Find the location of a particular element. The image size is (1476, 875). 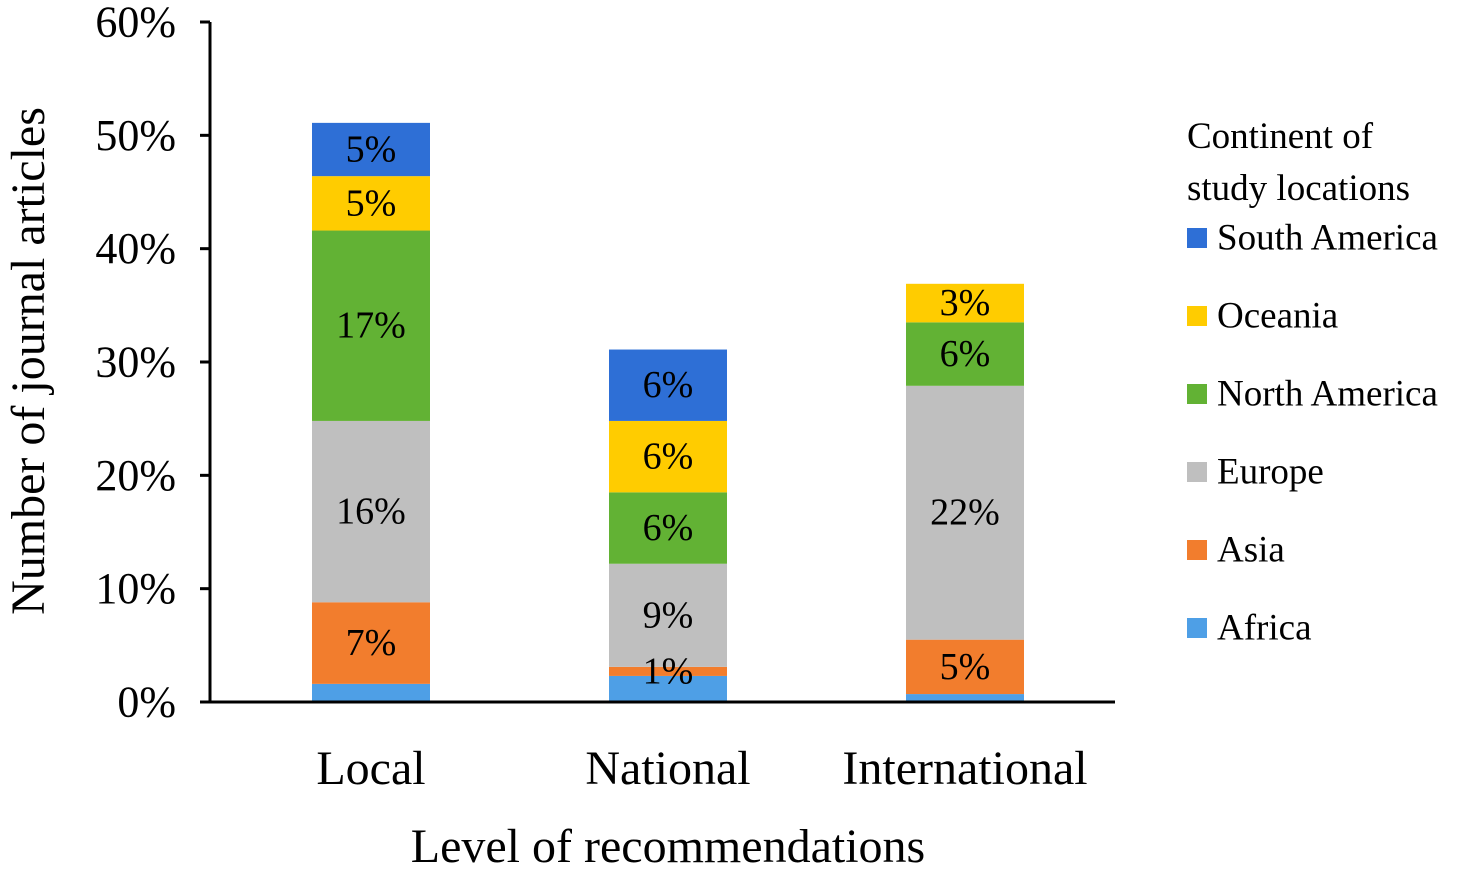

x-tick-label-international: International is located at coordinates (964, 768).